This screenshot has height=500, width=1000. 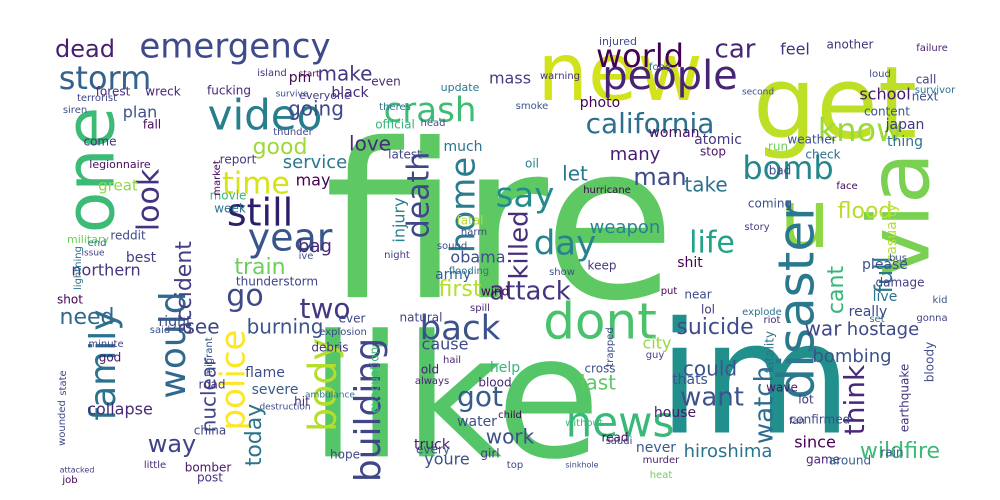 I want to click on word-disaster: disaster, so click(x=797, y=300).